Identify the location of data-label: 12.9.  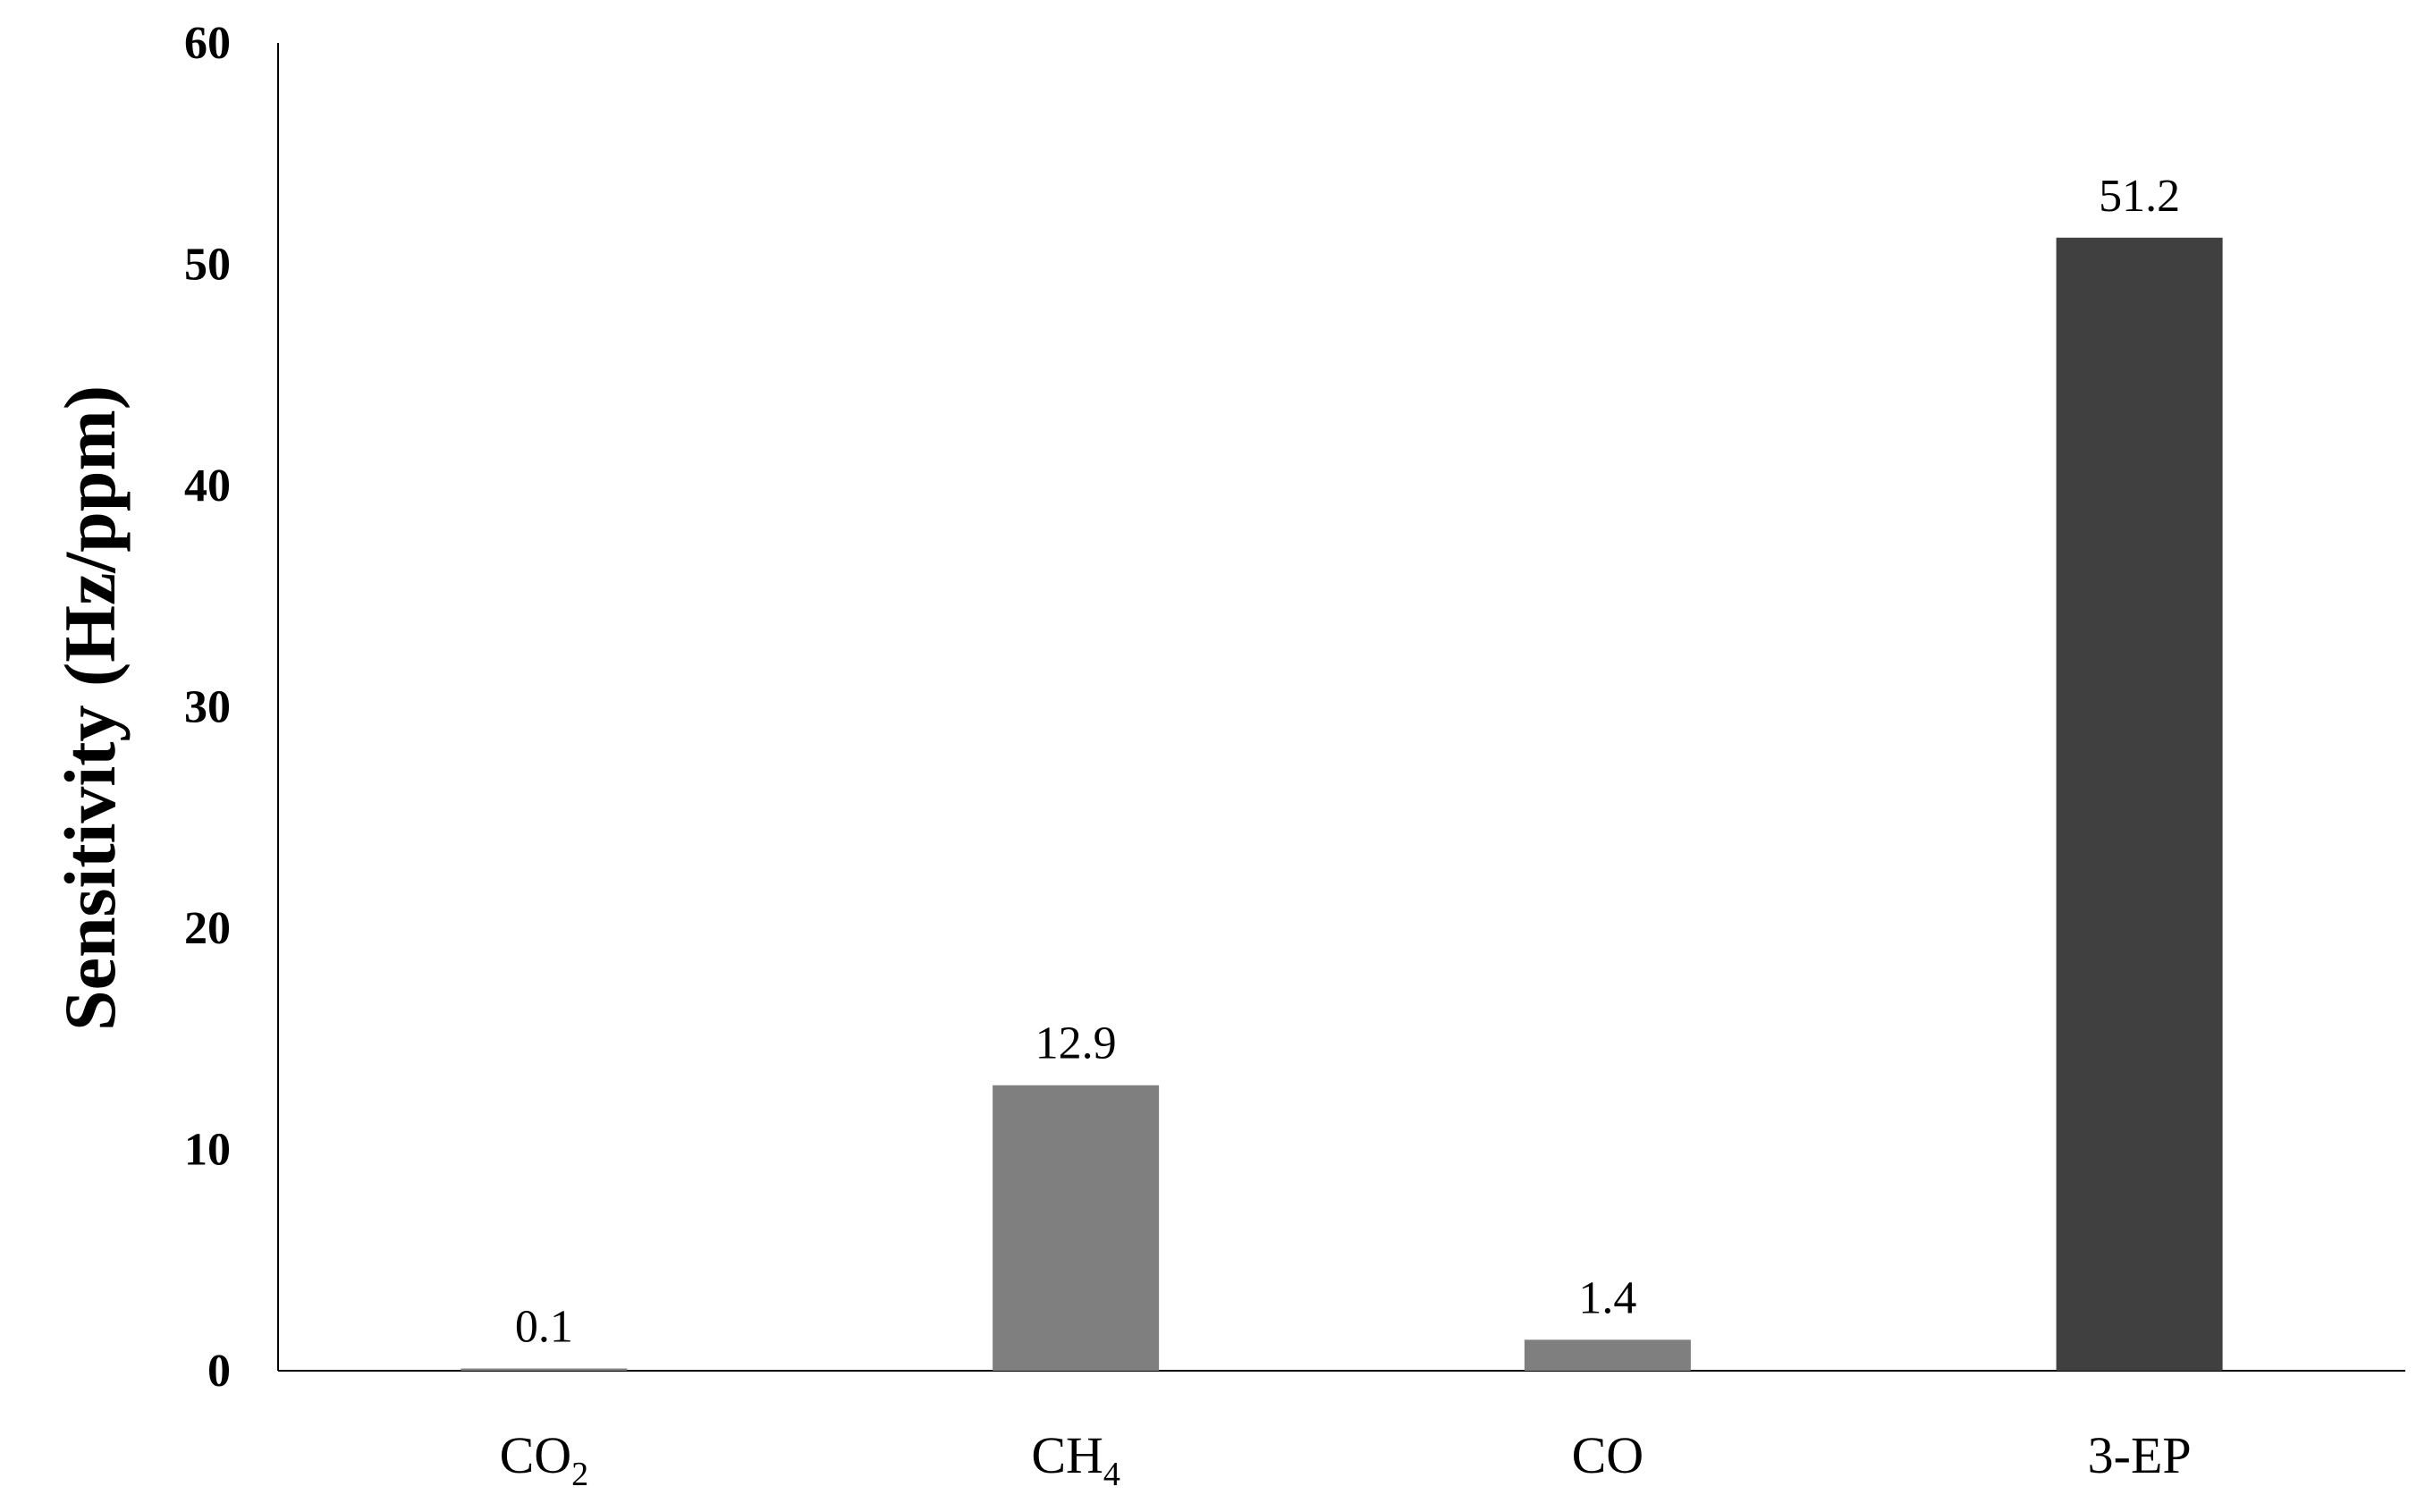
(1076, 1044).